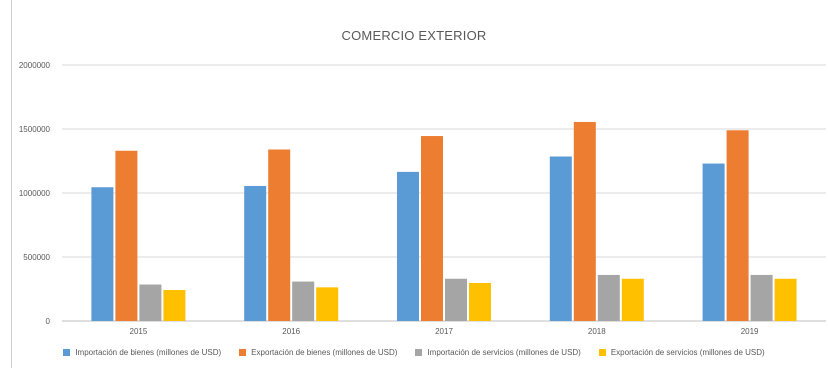 The height and width of the screenshot is (368, 828). What do you see at coordinates (291, 331) in the screenshot?
I see `x-tick-label: 2016` at bounding box center [291, 331].